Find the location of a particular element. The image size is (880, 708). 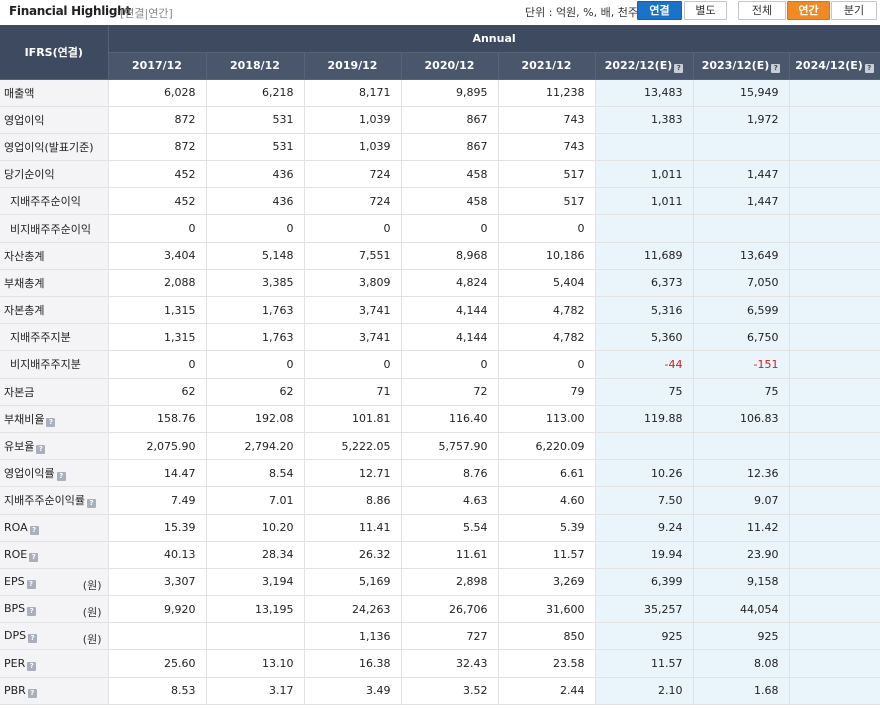

row-label: ROE is located at coordinates (16, 554).